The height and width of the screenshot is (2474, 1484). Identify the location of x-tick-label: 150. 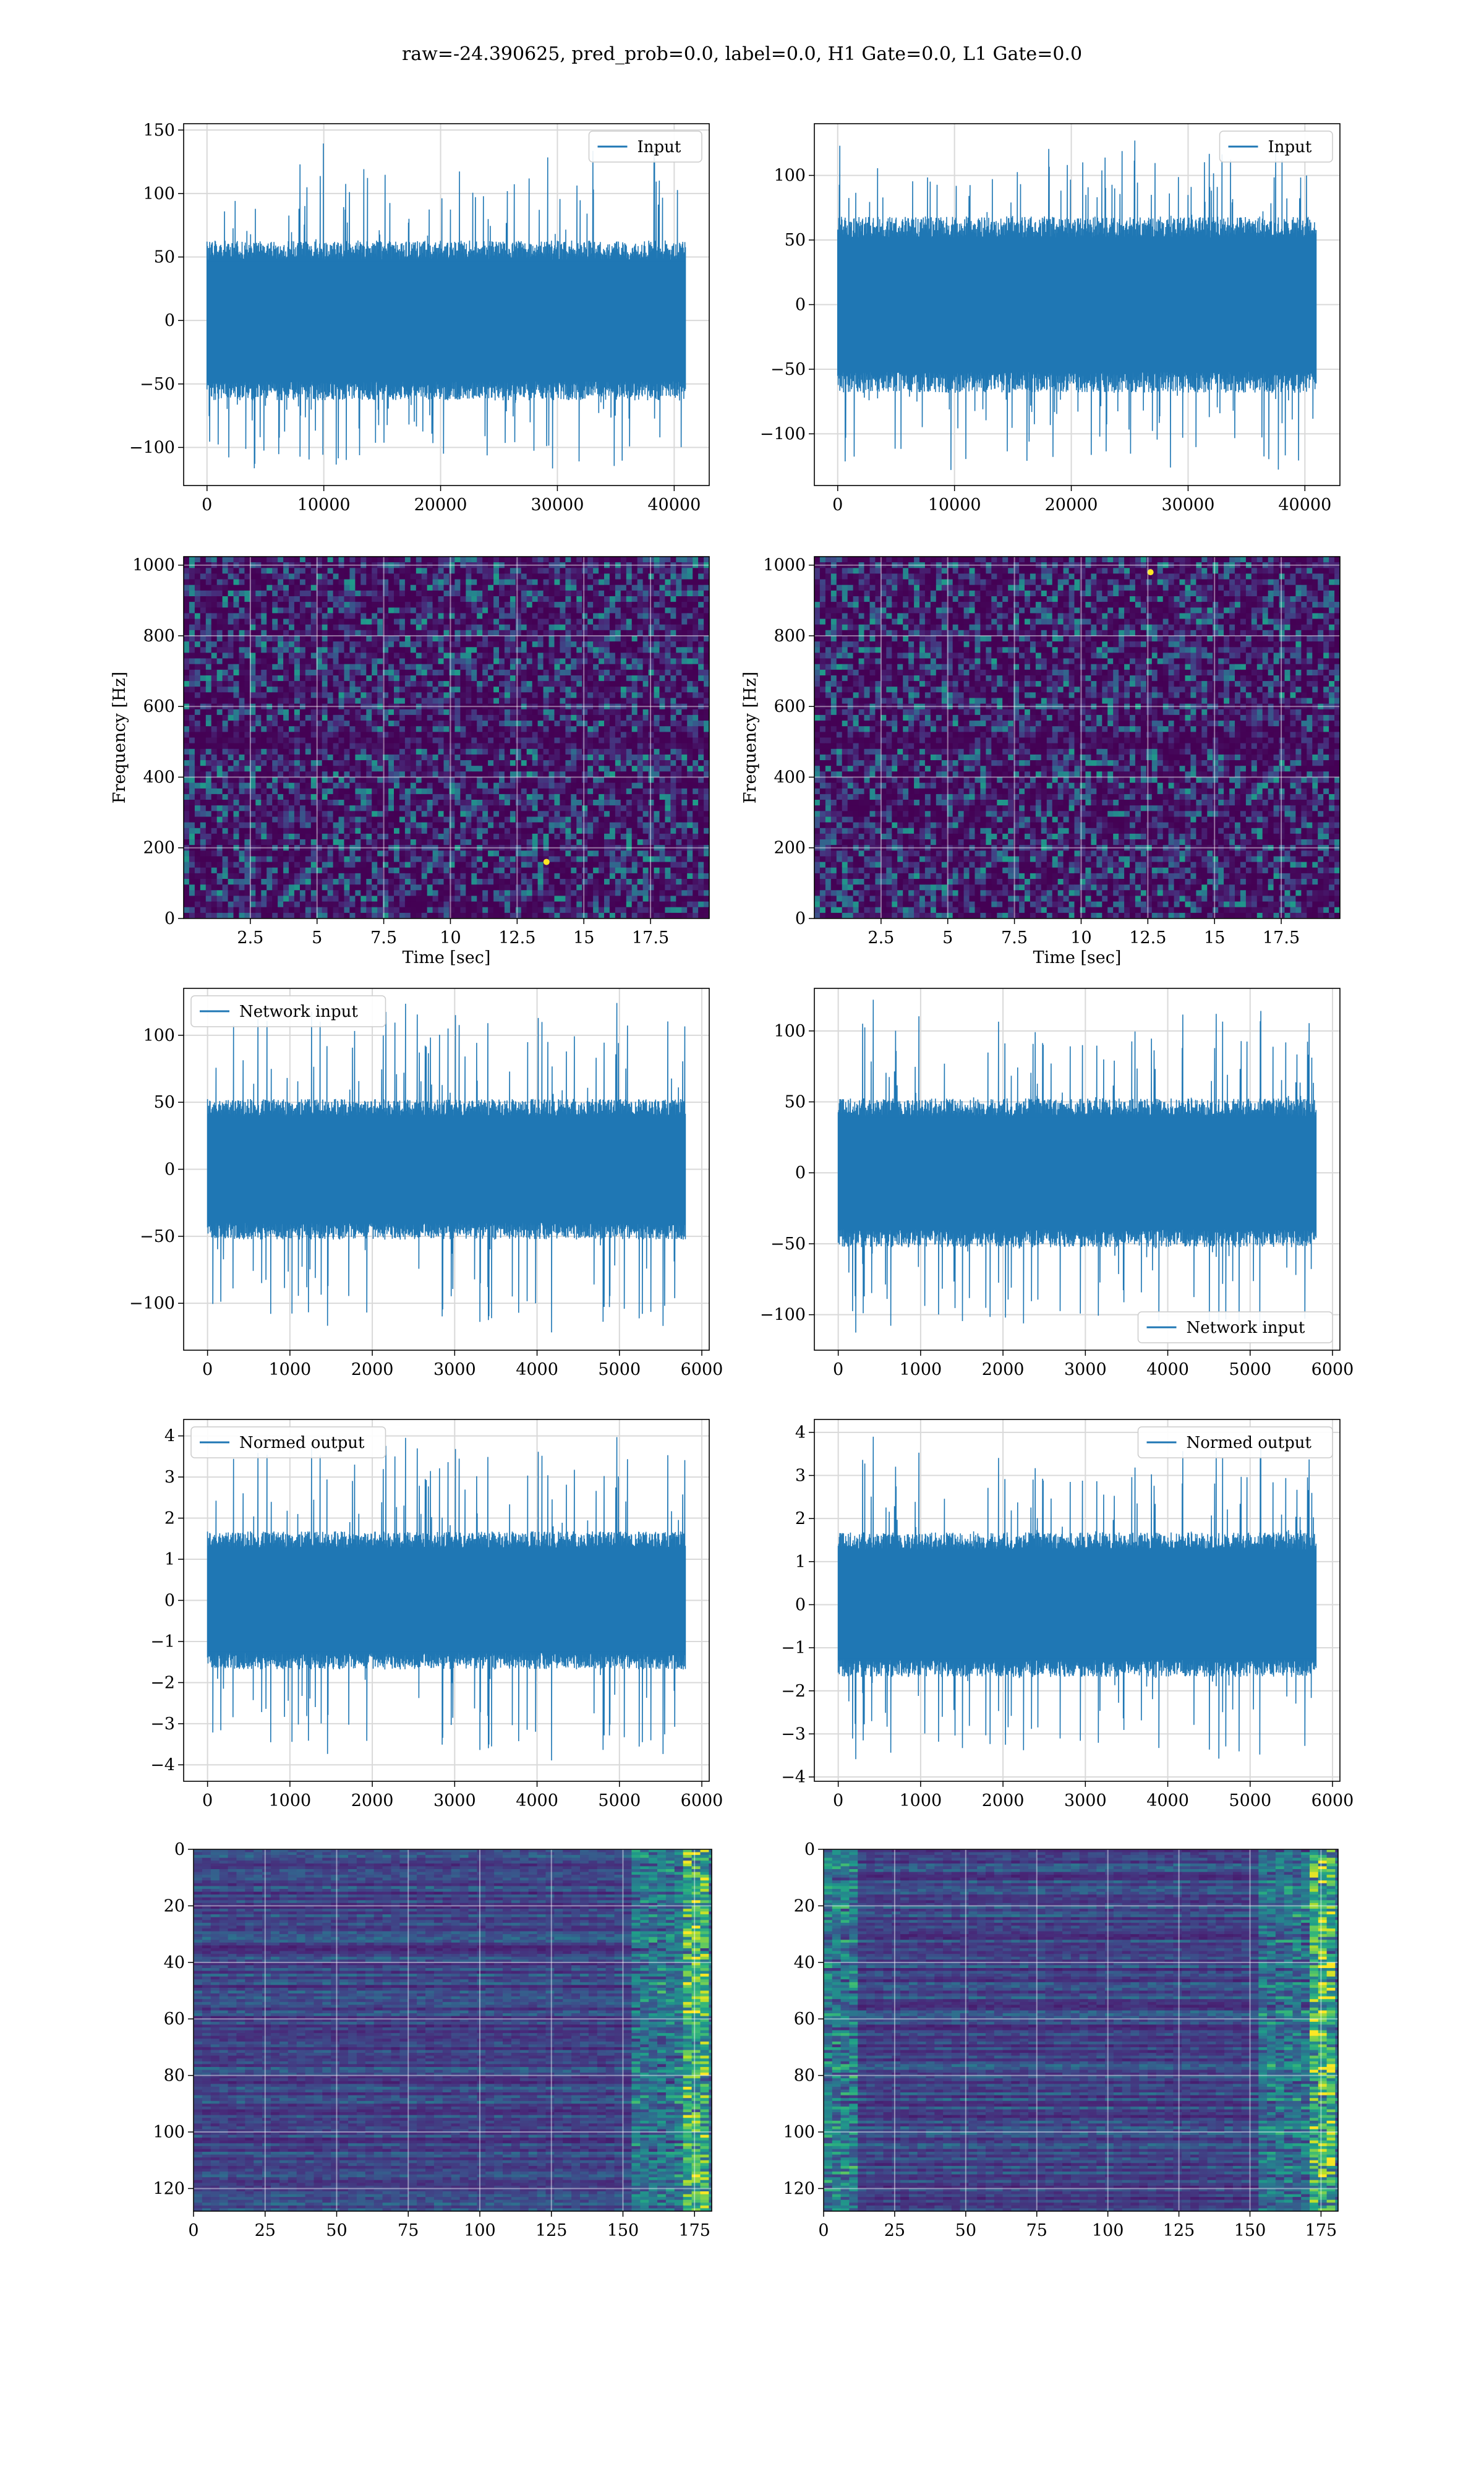
(623, 2230).